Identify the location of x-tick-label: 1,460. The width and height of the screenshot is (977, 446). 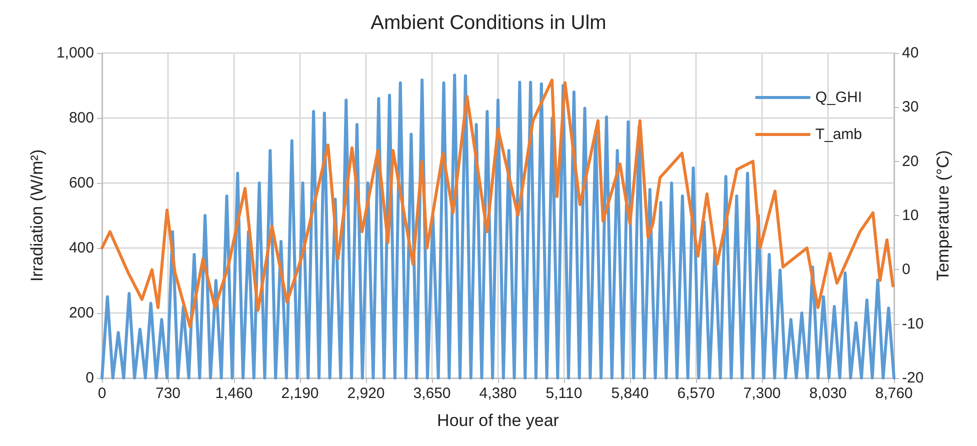
(234, 393).